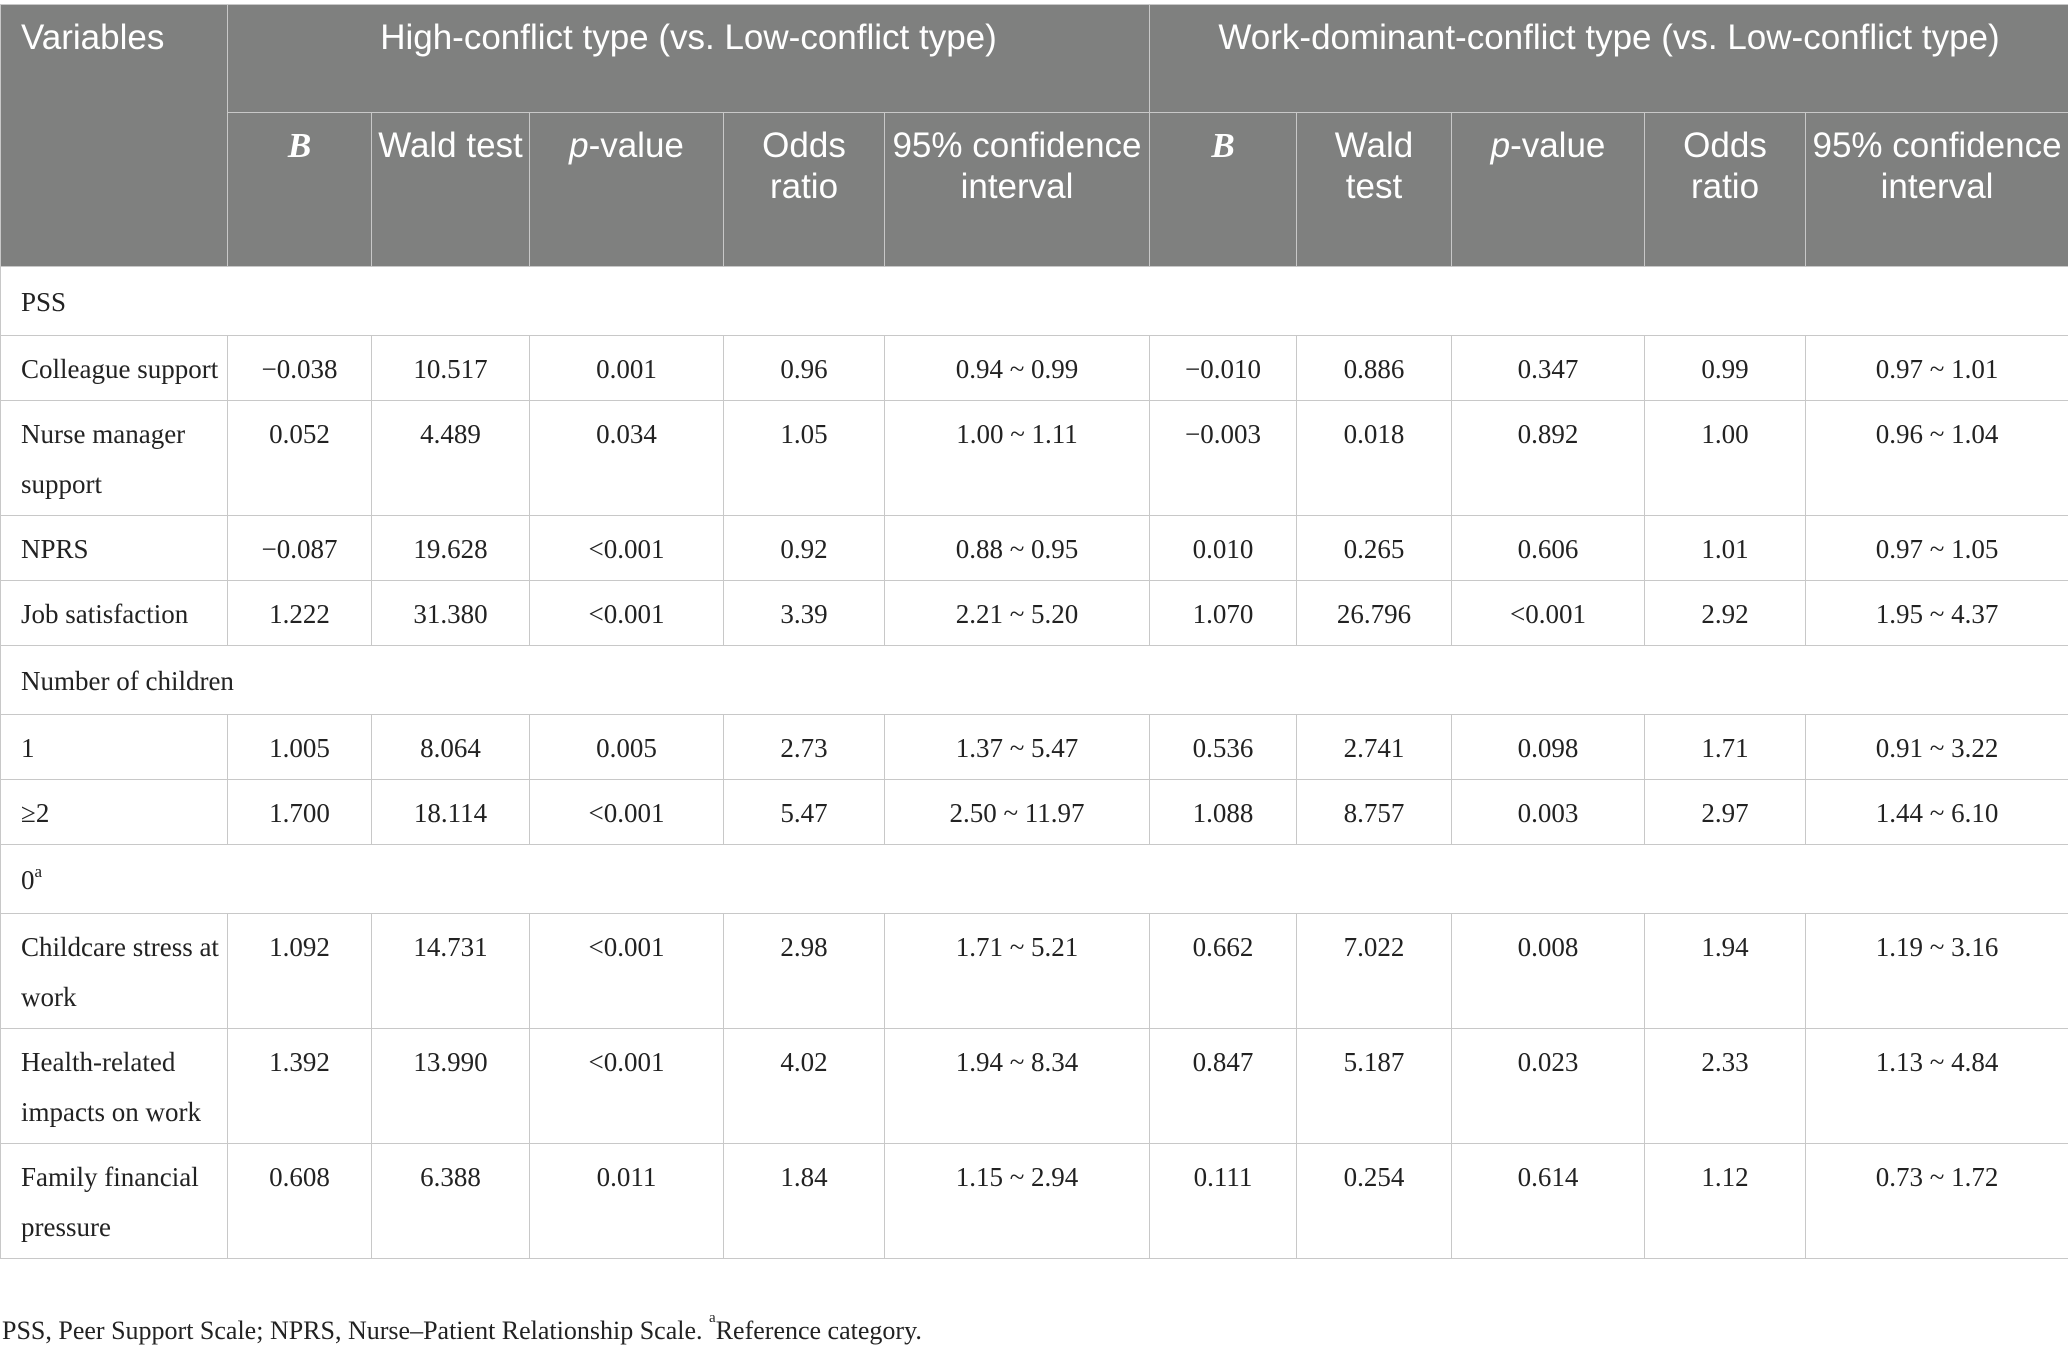 The width and height of the screenshot is (2068, 1356). What do you see at coordinates (1548, 812) in the screenshot?
I see `g2-p-value-cell: 0.003` at bounding box center [1548, 812].